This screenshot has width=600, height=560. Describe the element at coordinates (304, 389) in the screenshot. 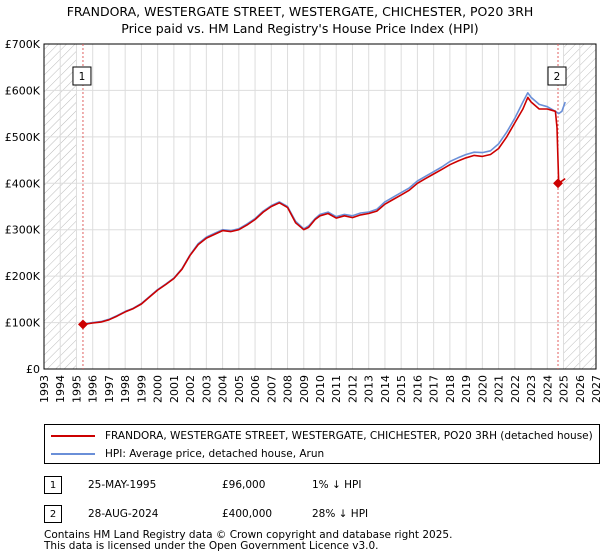

I see `x-tick-label: 2009` at that location.